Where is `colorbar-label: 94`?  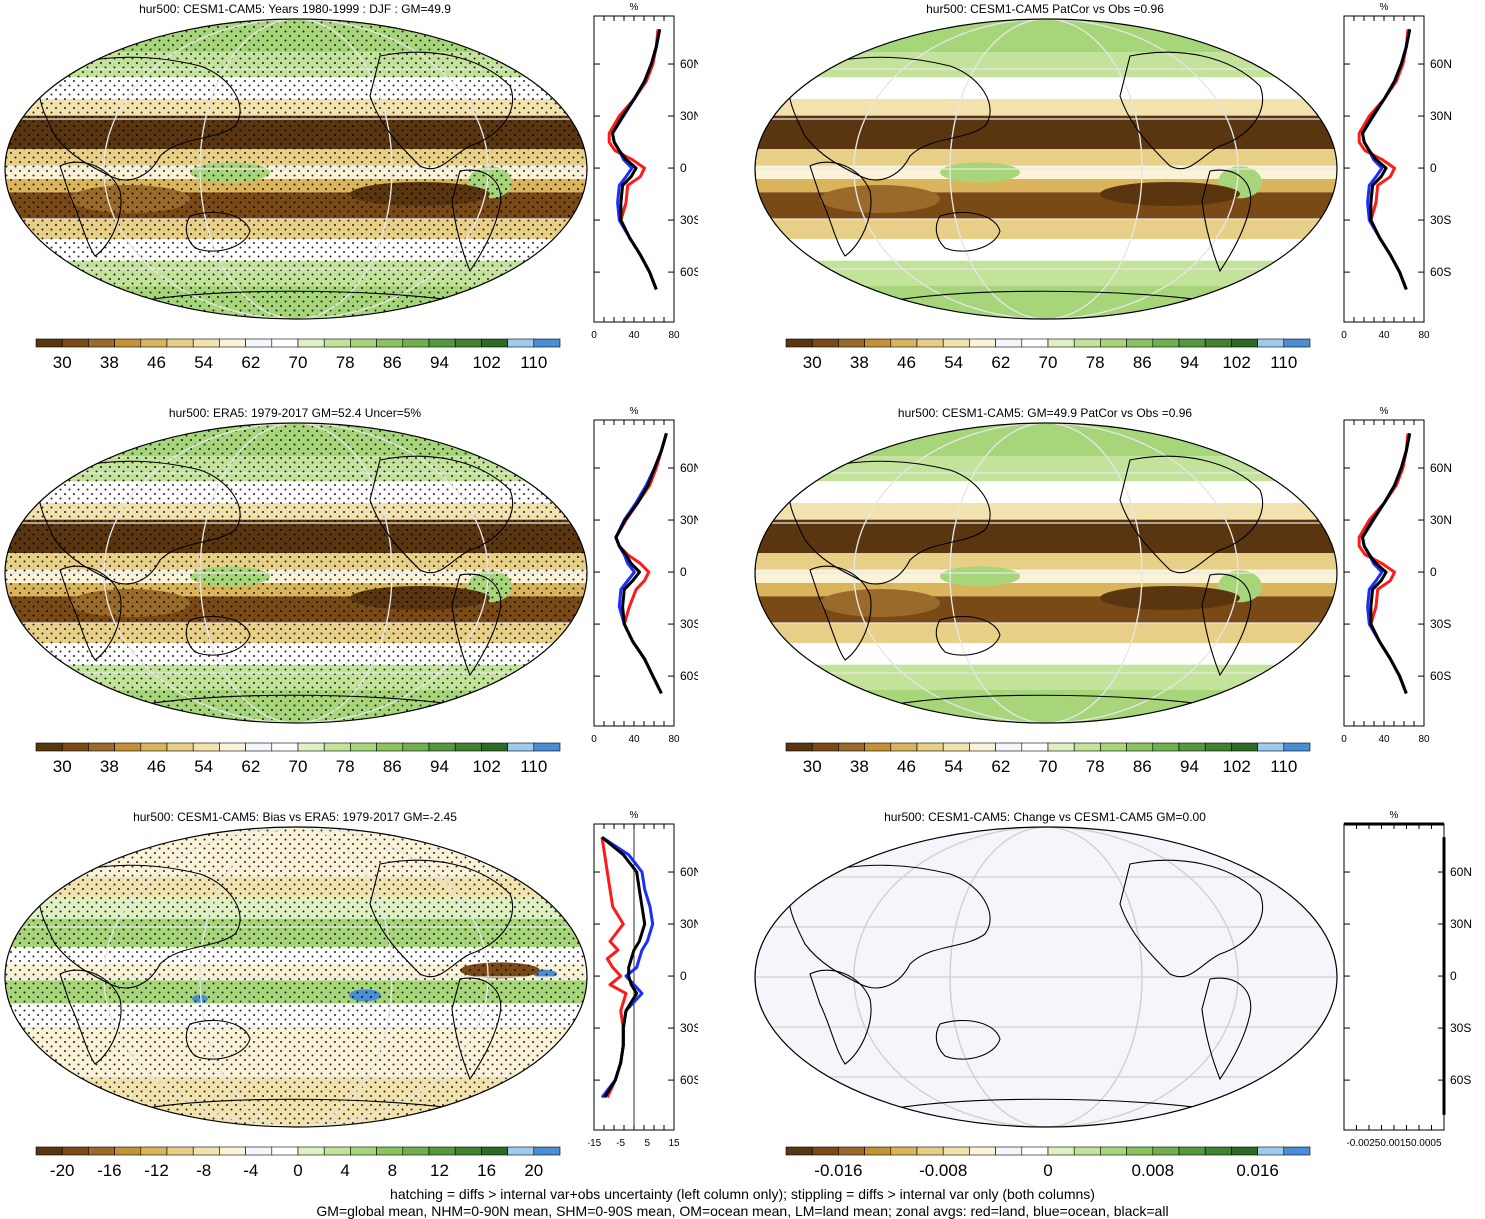 colorbar-label: 94 is located at coordinates (439, 766).